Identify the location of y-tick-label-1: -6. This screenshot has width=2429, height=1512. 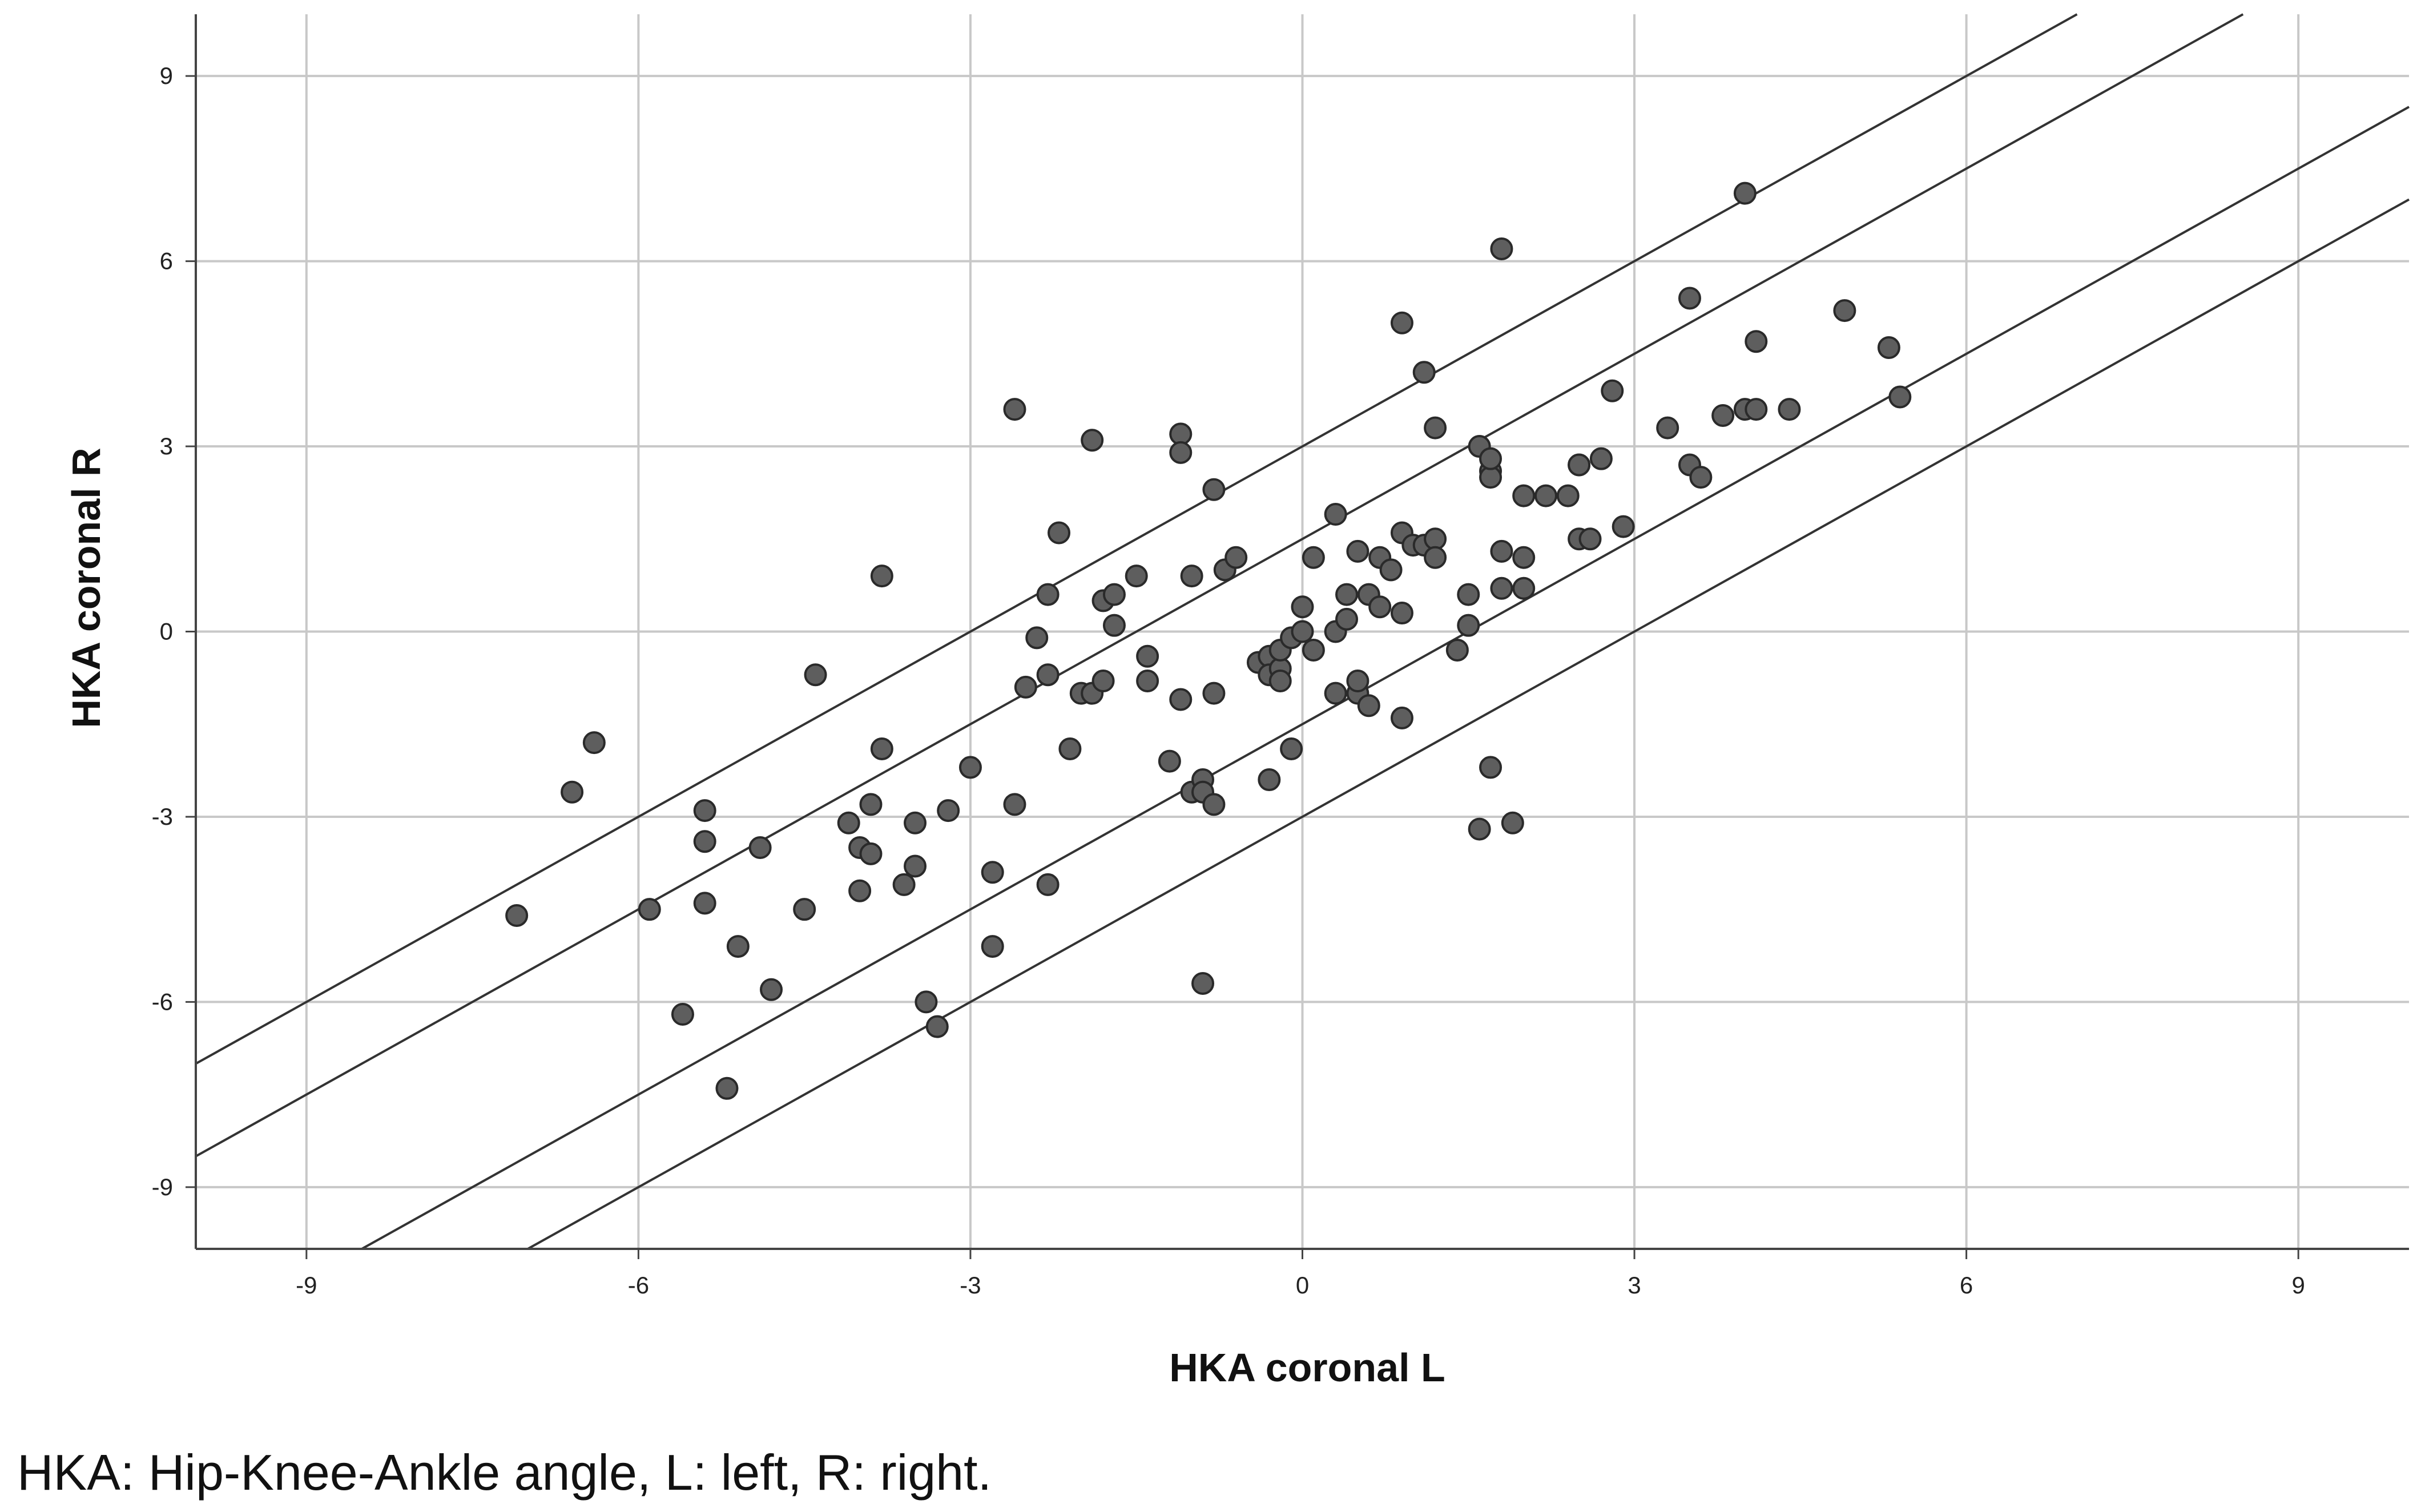
(162, 1001).